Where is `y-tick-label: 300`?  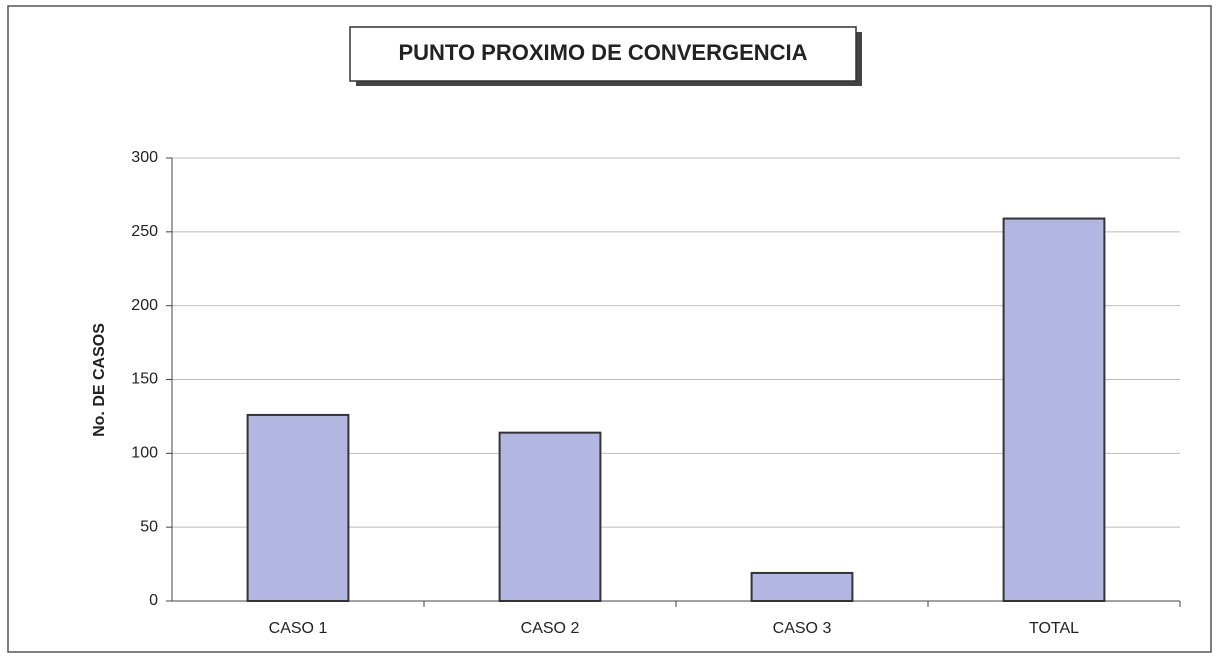
y-tick-label: 300 is located at coordinates (144, 157).